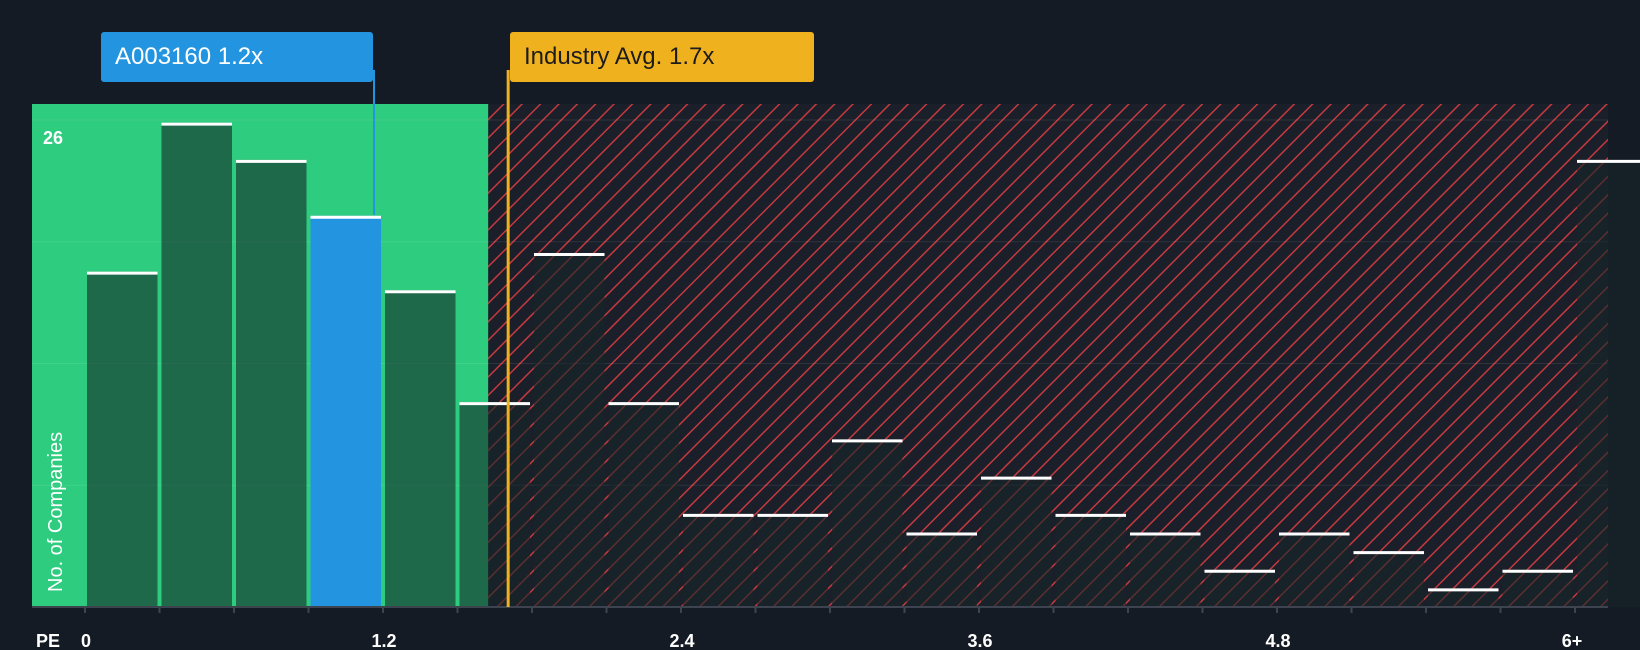  Describe the element at coordinates (48, 640) in the screenshot. I see `x-axis-label: PE` at that location.